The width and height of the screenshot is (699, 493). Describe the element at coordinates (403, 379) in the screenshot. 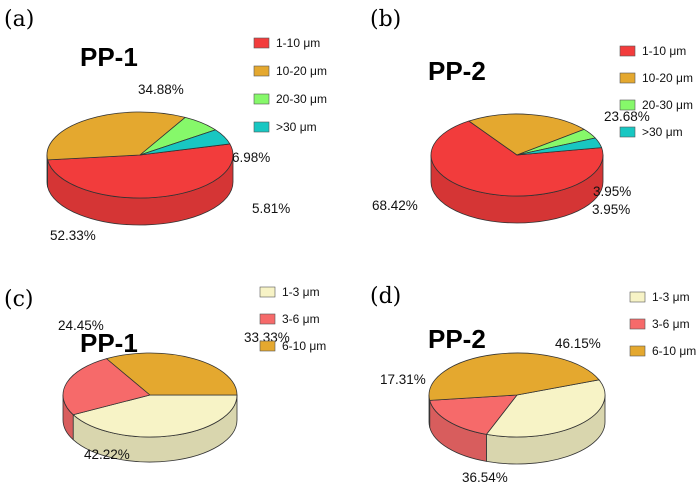

I see `slice-label: 17.31%` at that location.